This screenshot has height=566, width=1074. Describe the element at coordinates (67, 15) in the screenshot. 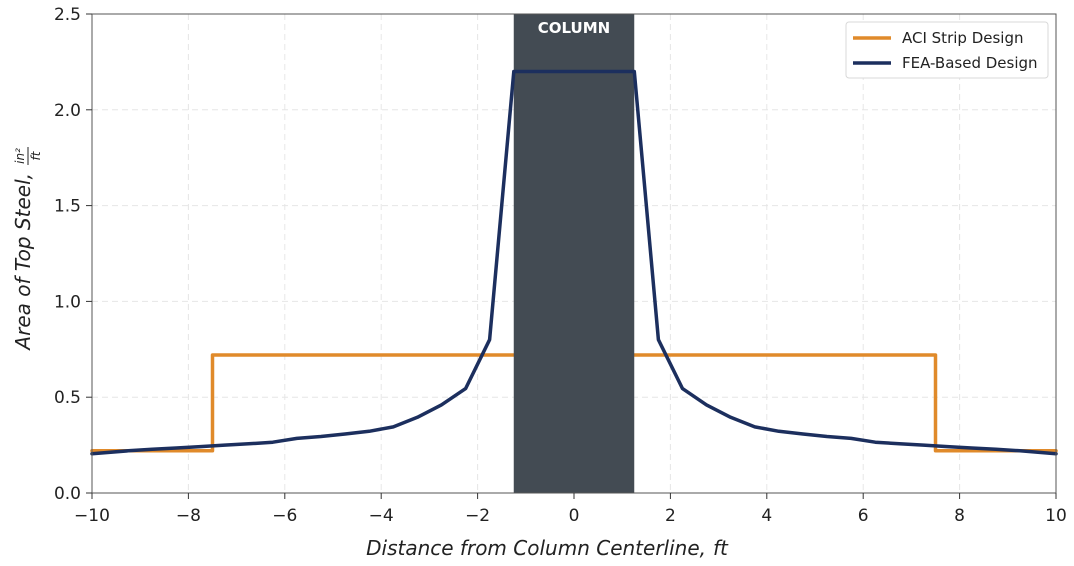

I see `y-tick-label: 2.5` at that location.